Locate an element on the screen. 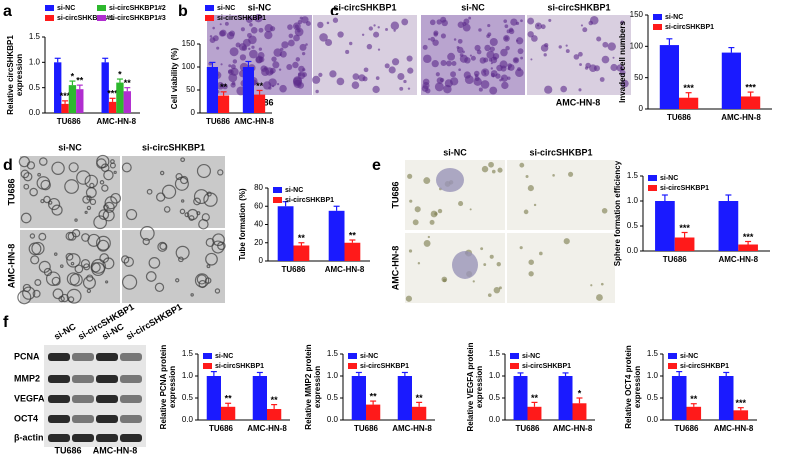 This screenshot has width=800, height=457. y-tick-label: 1.0 is located at coordinates (188, 375).